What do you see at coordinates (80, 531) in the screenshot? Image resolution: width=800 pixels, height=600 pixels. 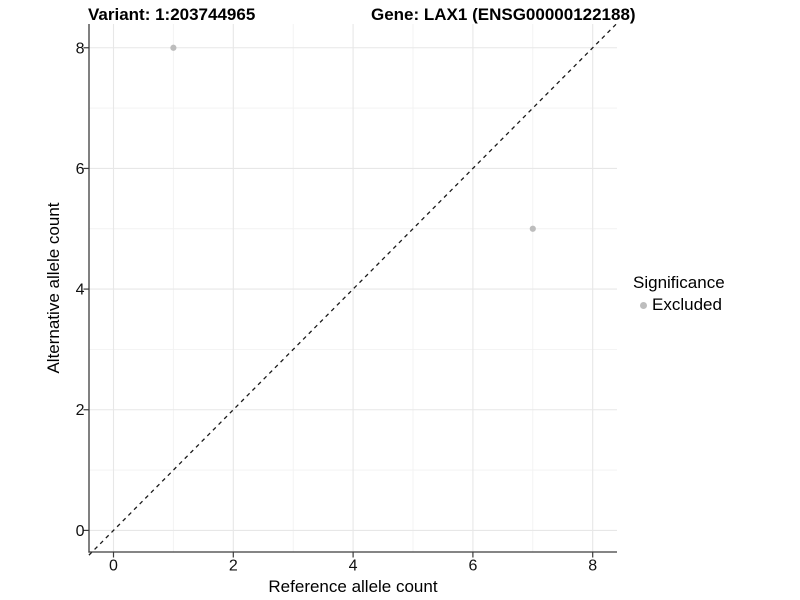 I see `y-tick-label: 0` at bounding box center [80, 531].